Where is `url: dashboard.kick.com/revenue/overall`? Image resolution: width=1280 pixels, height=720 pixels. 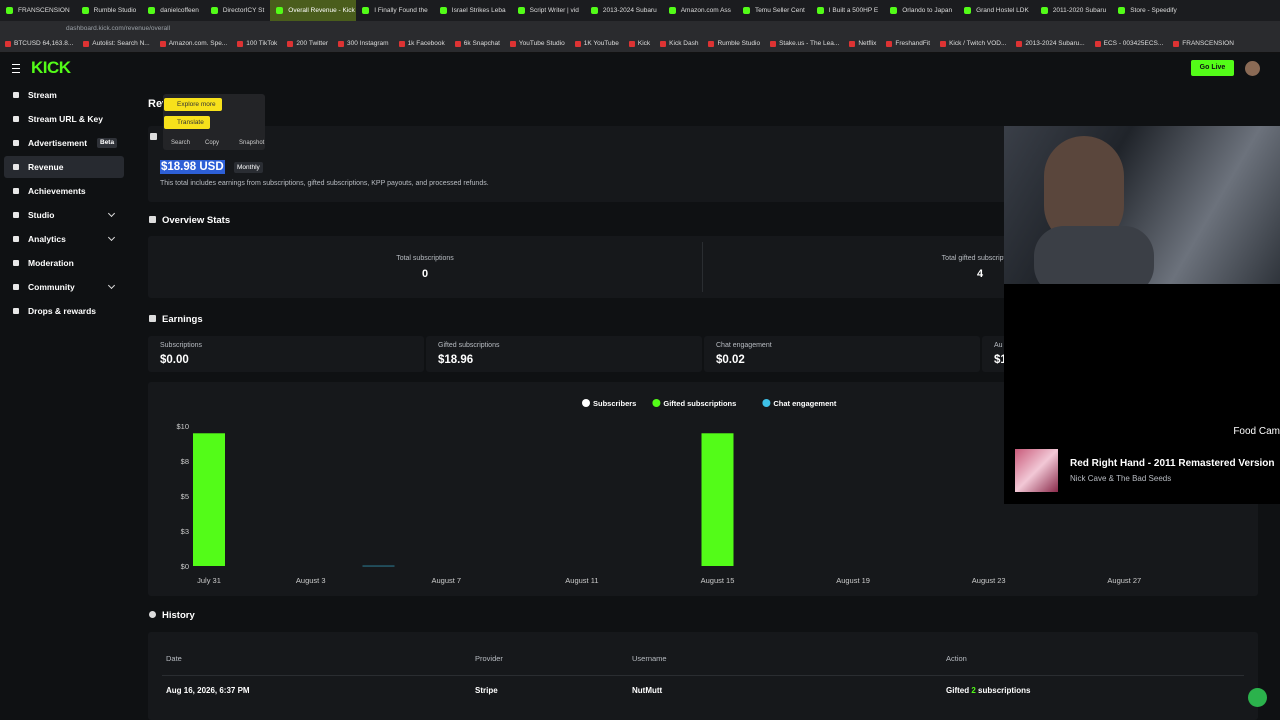 url: dashboard.kick.com/revenue/overall is located at coordinates (118, 28).